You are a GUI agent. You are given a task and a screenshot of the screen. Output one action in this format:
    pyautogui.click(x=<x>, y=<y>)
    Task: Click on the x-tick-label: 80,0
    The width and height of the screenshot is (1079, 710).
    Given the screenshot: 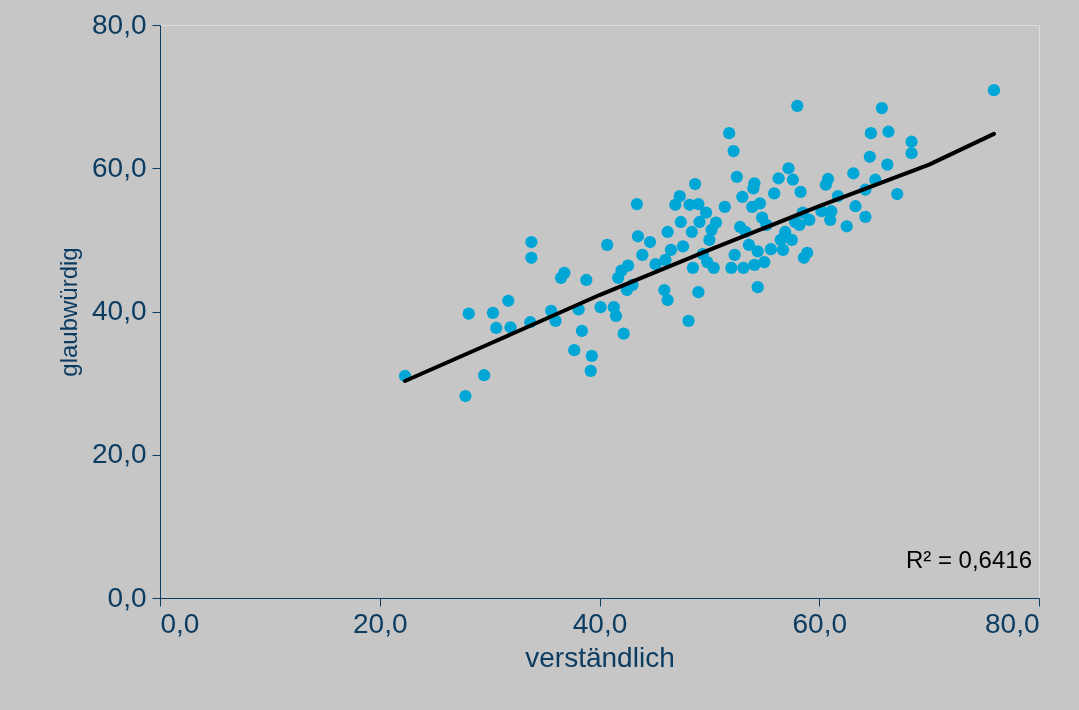 What is the action you would take?
    pyautogui.click(x=1012, y=623)
    